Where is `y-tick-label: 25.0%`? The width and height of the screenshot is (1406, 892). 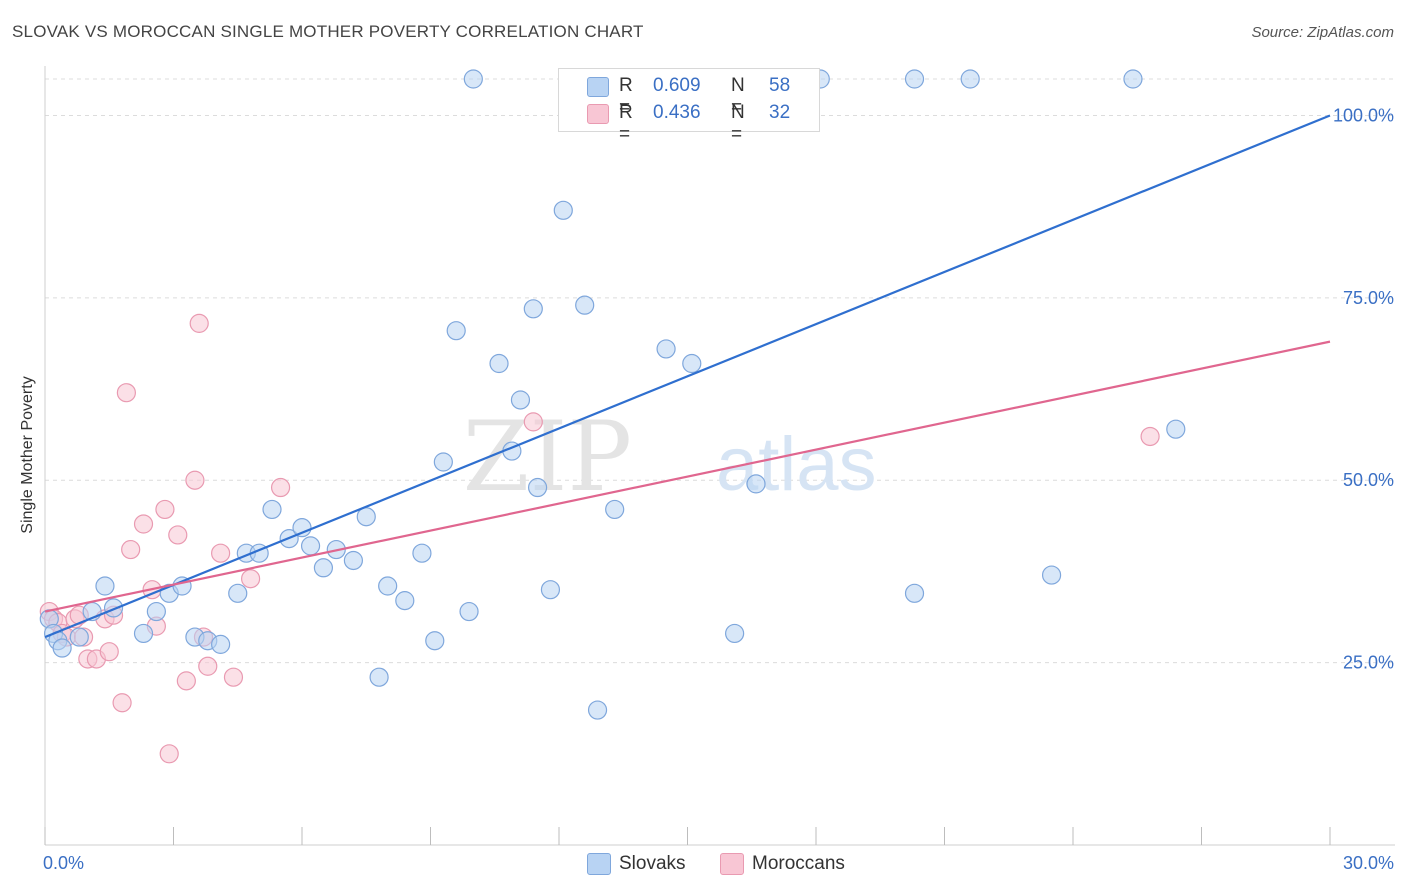
y-tick-label: 25.0% is located at coordinates (1368, 663).